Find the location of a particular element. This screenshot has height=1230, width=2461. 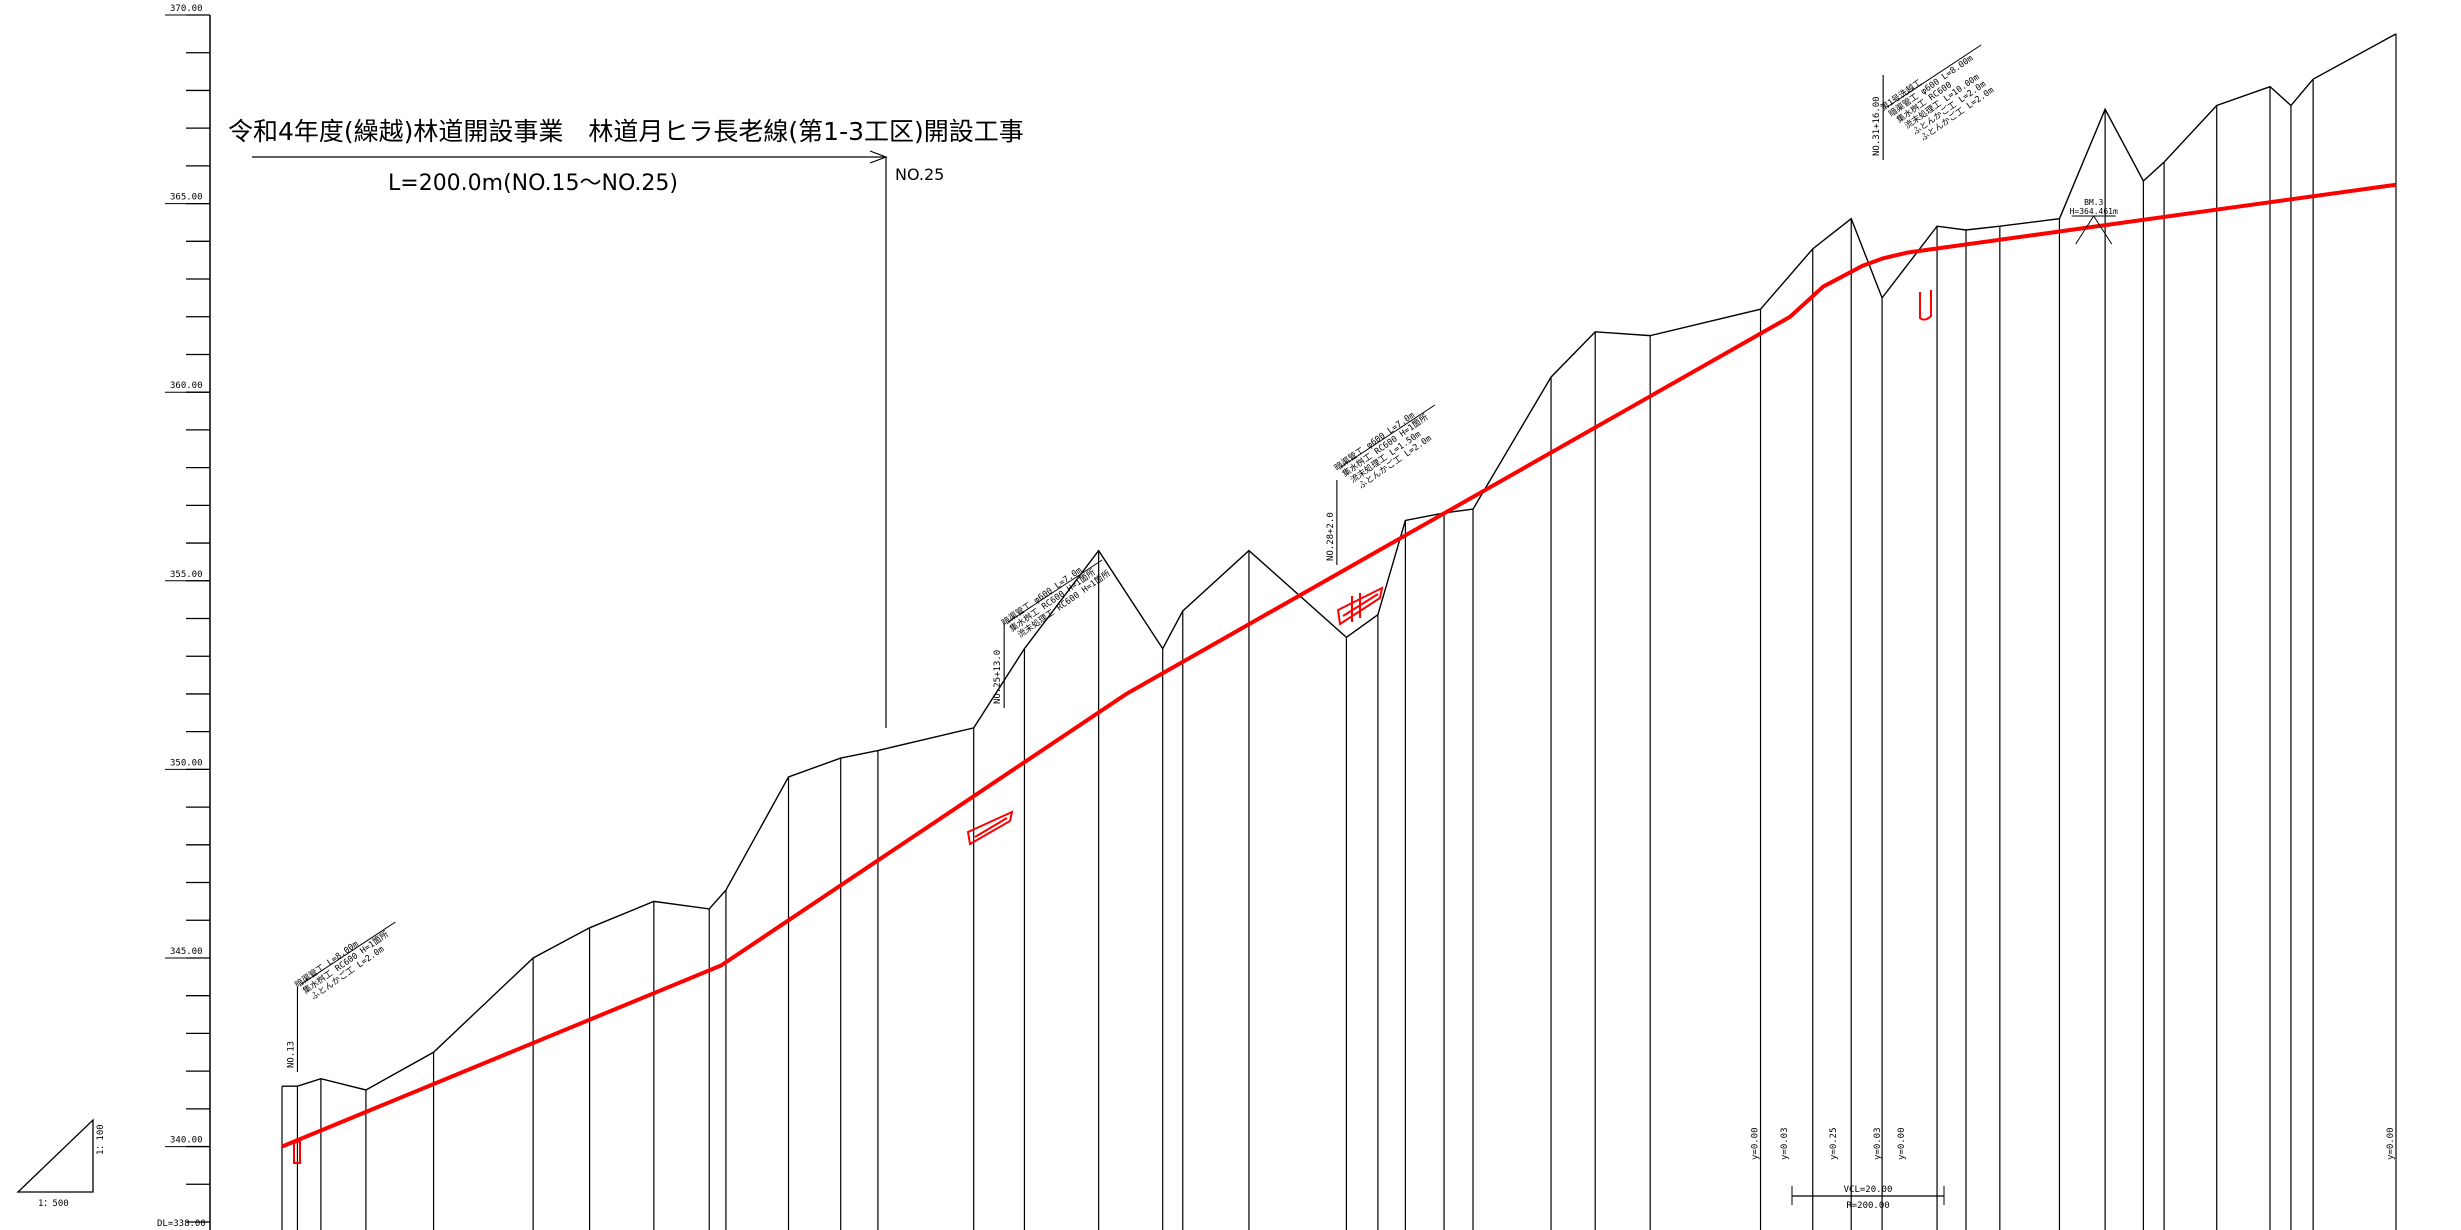

vertical-curve-dimension: VCL=20.00 R=200.00 is located at coordinates (1868, 1198).